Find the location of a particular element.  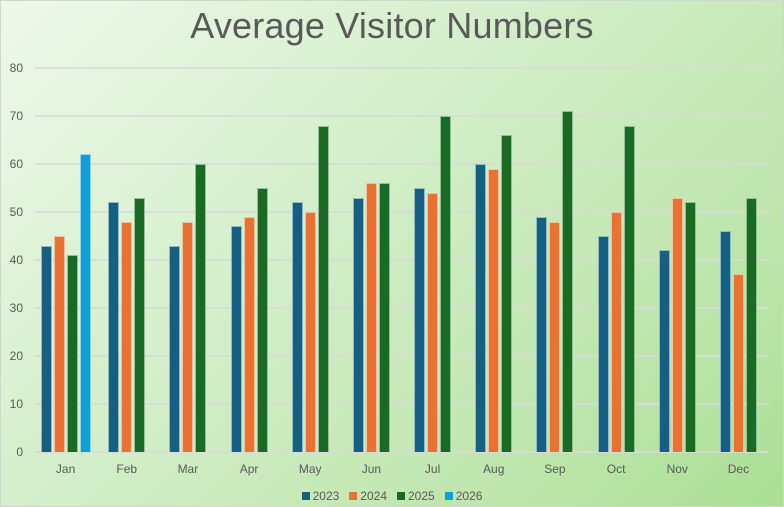

x-tick-label: Sep is located at coordinates (555, 469).